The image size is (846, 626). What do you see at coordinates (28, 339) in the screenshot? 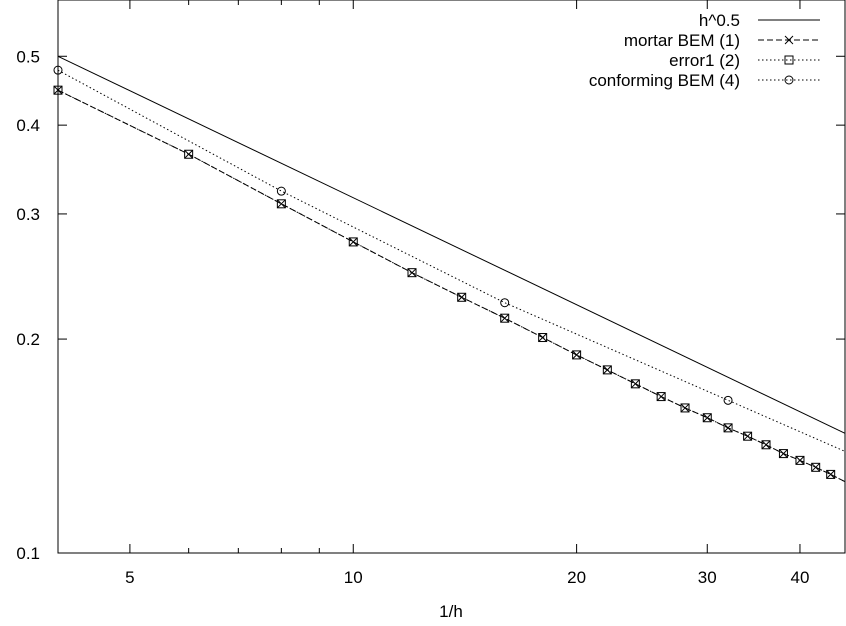
I see `y-tick-label: 0.2` at bounding box center [28, 339].